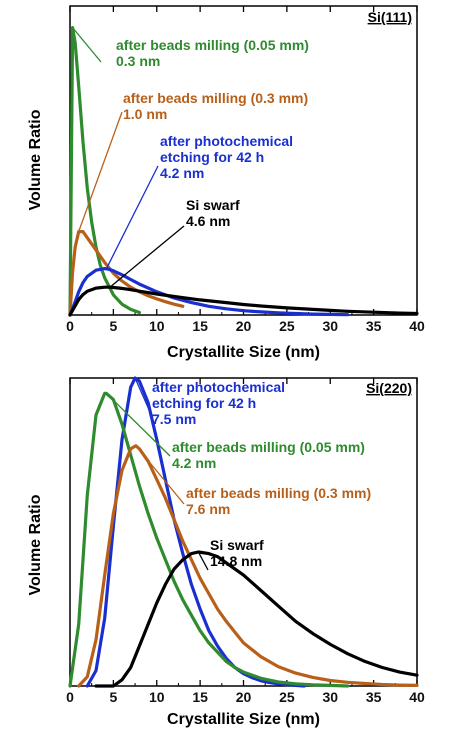 The height and width of the screenshot is (741, 474). What do you see at coordinates (208, 509) in the screenshot?
I see `series-annotation: 7.6 nm` at bounding box center [208, 509].